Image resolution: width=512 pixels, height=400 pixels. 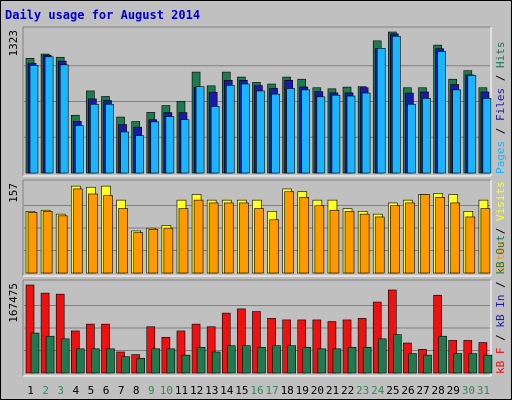 What do you see at coordinates (13, 193) in the screenshot?
I see `ytick-middle: 157` at bounding box center [13, 193].